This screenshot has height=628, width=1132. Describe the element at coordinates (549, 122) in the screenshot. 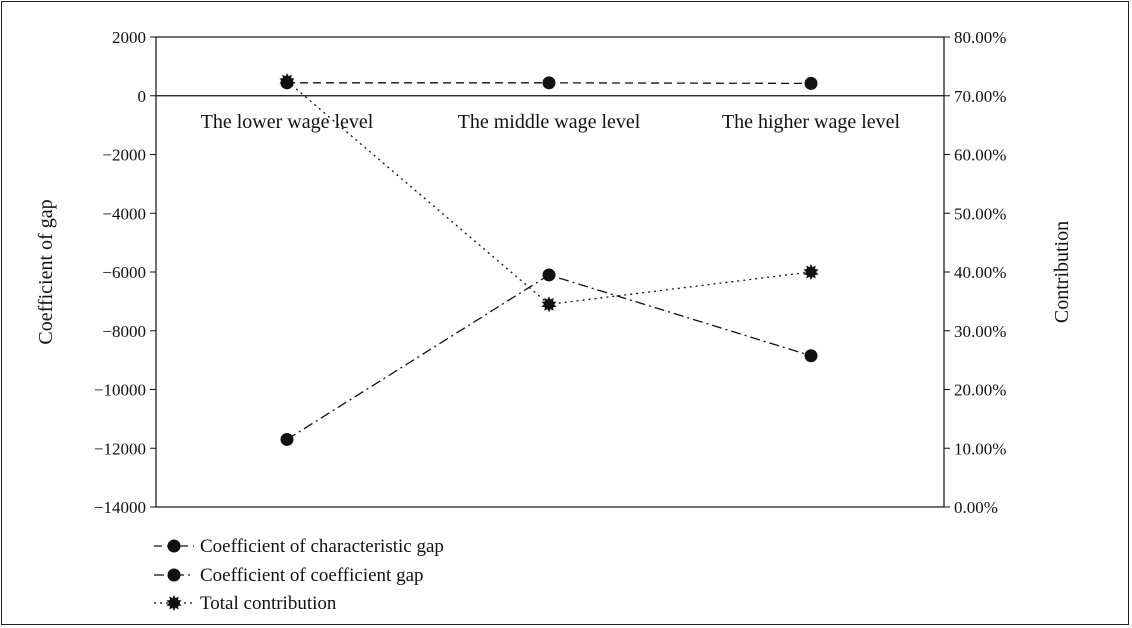

I see `category-label: The middle wage level` at that location.